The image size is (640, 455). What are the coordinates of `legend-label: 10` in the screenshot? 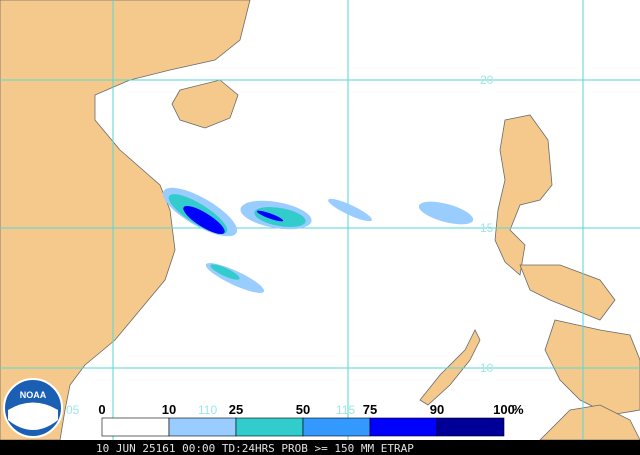 It's located at (169, 409).